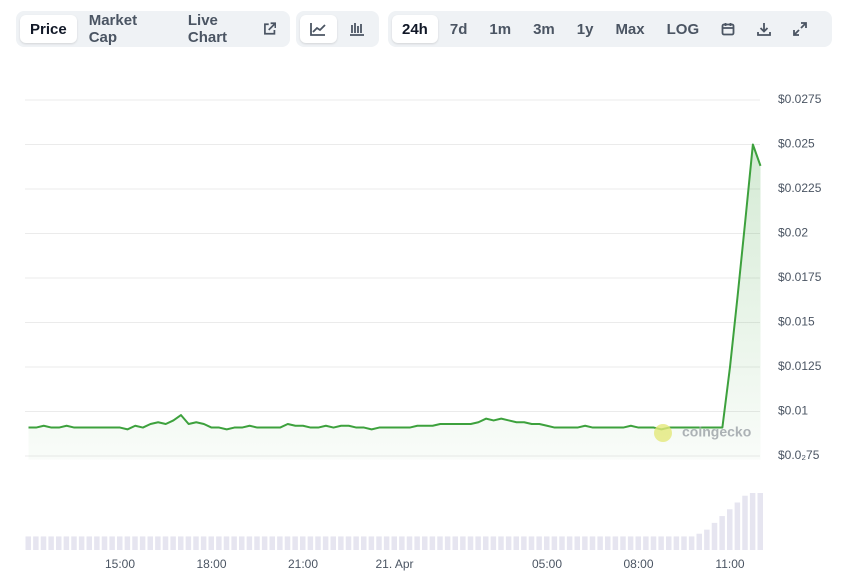 The width and height of the screenshot is (850, 588). I want to click on chart-style, so click(337, 29).